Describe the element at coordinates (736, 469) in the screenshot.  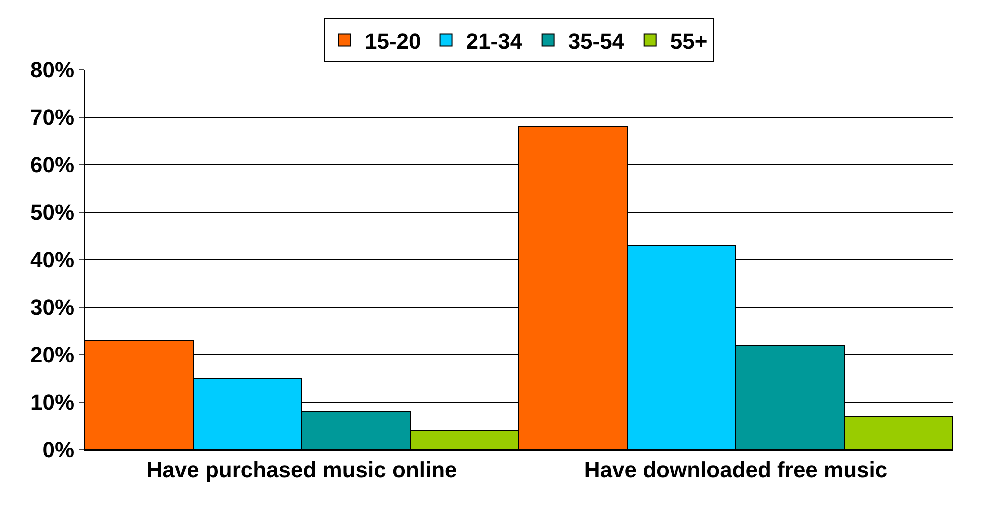
I see `x-tick-label: Have downloaded free music` at that location.